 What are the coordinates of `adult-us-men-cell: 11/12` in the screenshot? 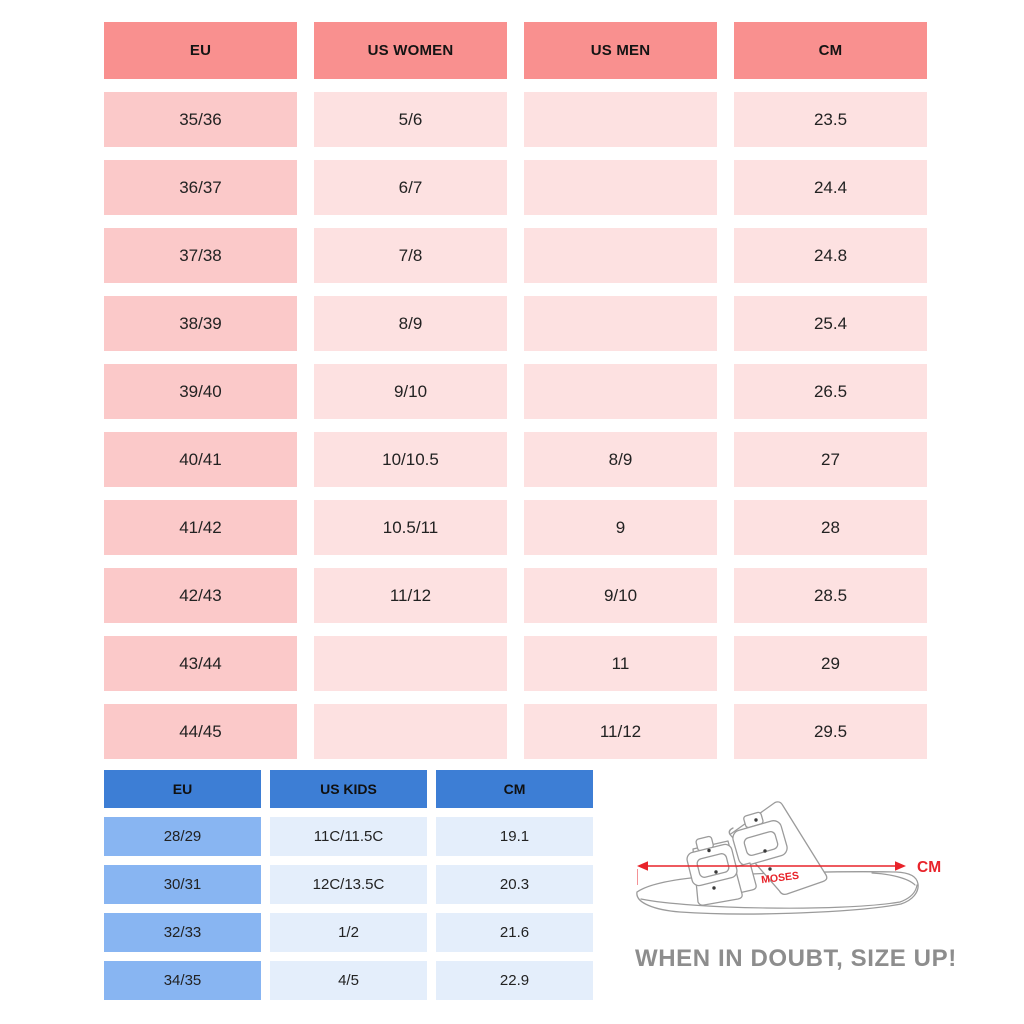 It's located at (620, 731).